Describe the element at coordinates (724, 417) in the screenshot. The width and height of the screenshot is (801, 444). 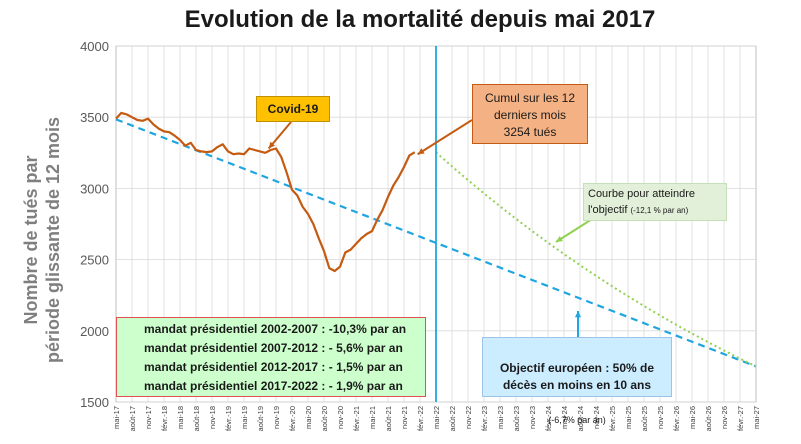
I see `x-tick-label: nov-26` at that location.